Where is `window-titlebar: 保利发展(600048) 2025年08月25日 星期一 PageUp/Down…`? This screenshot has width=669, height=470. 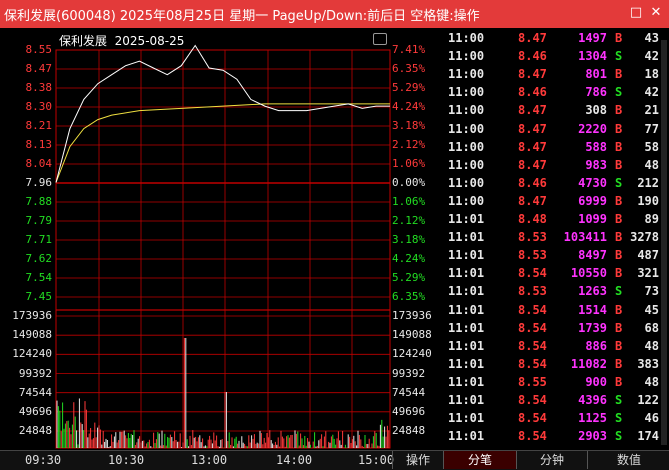
window-titlebar: 保利发展(600048) 2025年08月25日 星期一 PageUp/Down… is located at coordinates (334, 14).